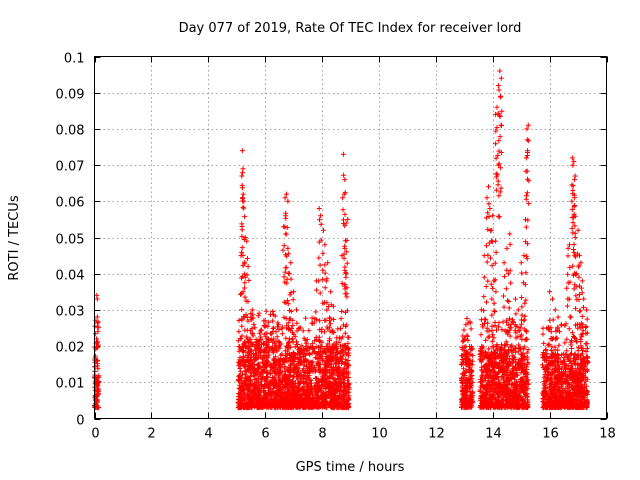 This screenshot has height=480, width=640. What do you see at coordinates (14, 237) in the screenshot?
I see `y-axis-label: ROTI / TECUs` at bounding box center [14, 237].